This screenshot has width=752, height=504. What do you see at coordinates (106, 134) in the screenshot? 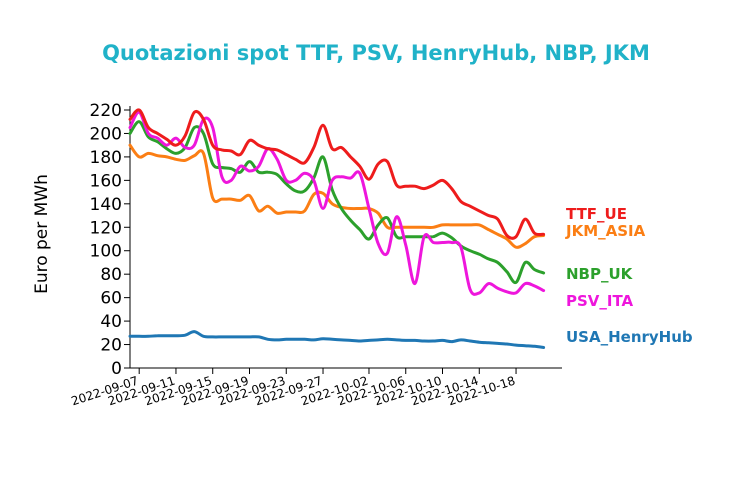
I see `y-tick-label: 200` at bounding box center [106, 134].